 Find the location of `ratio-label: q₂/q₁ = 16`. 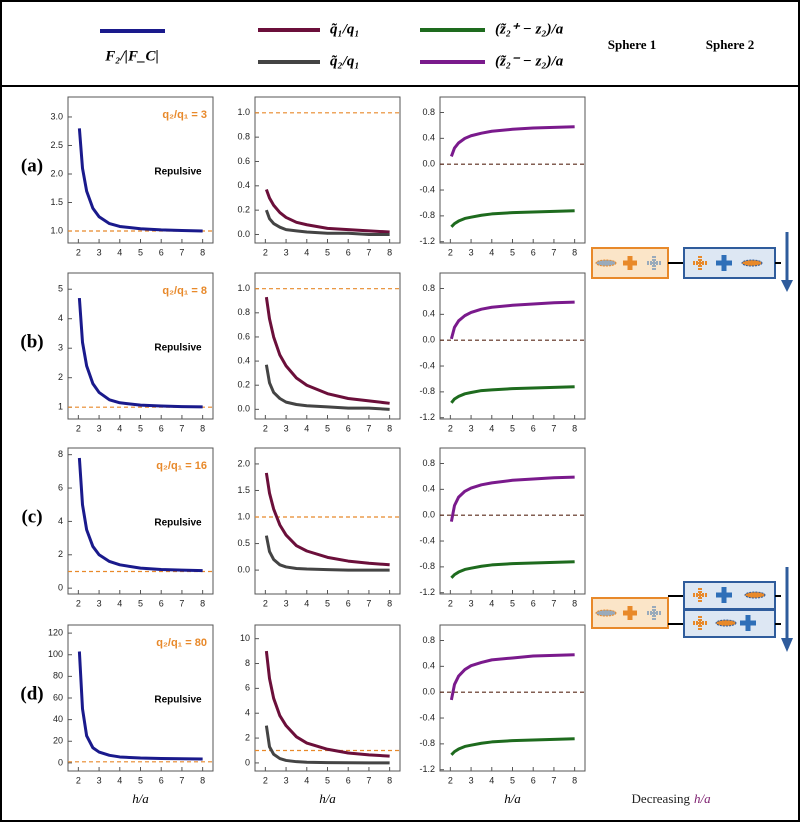

ratio-label: q₂/q₁ = 16 is located at coordinates (181, 466).